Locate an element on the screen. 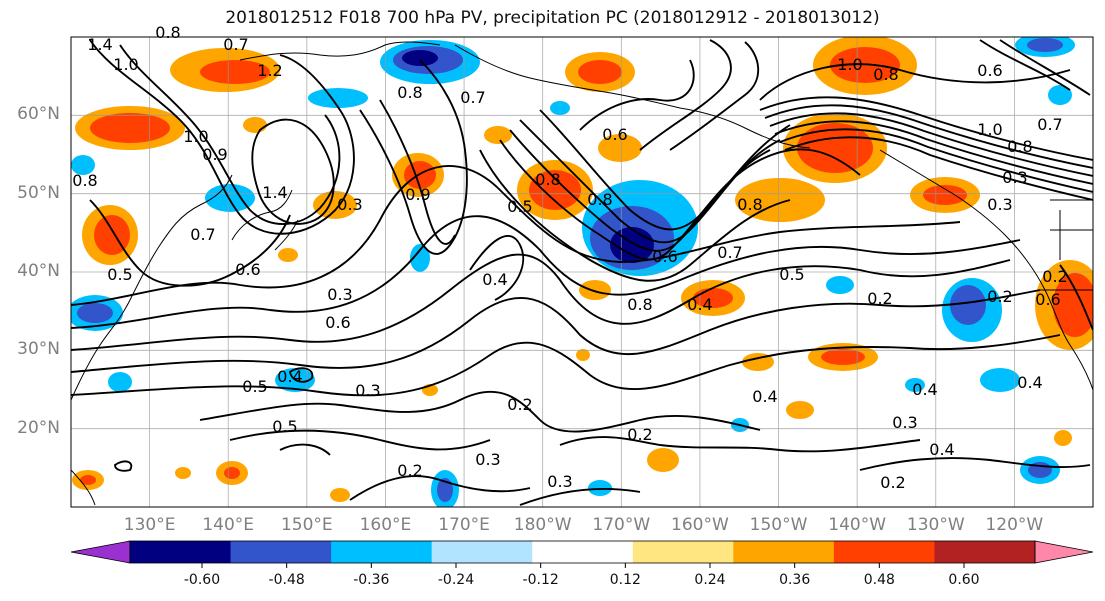 The width and height of the screenshot is (1105, 601). colorbar is located at coordinates (582, 554).